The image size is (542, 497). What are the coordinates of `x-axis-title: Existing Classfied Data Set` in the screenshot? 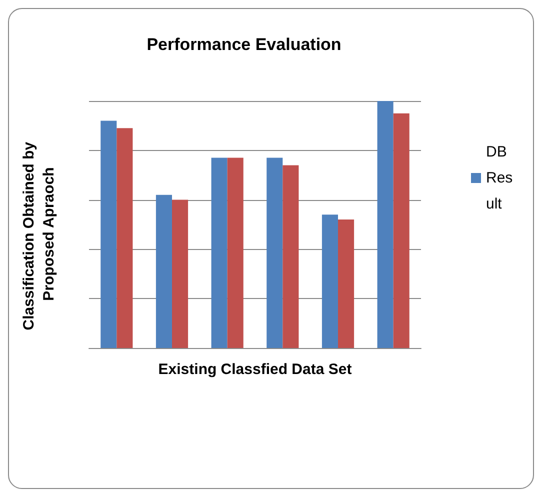 It's located at (255, 369).